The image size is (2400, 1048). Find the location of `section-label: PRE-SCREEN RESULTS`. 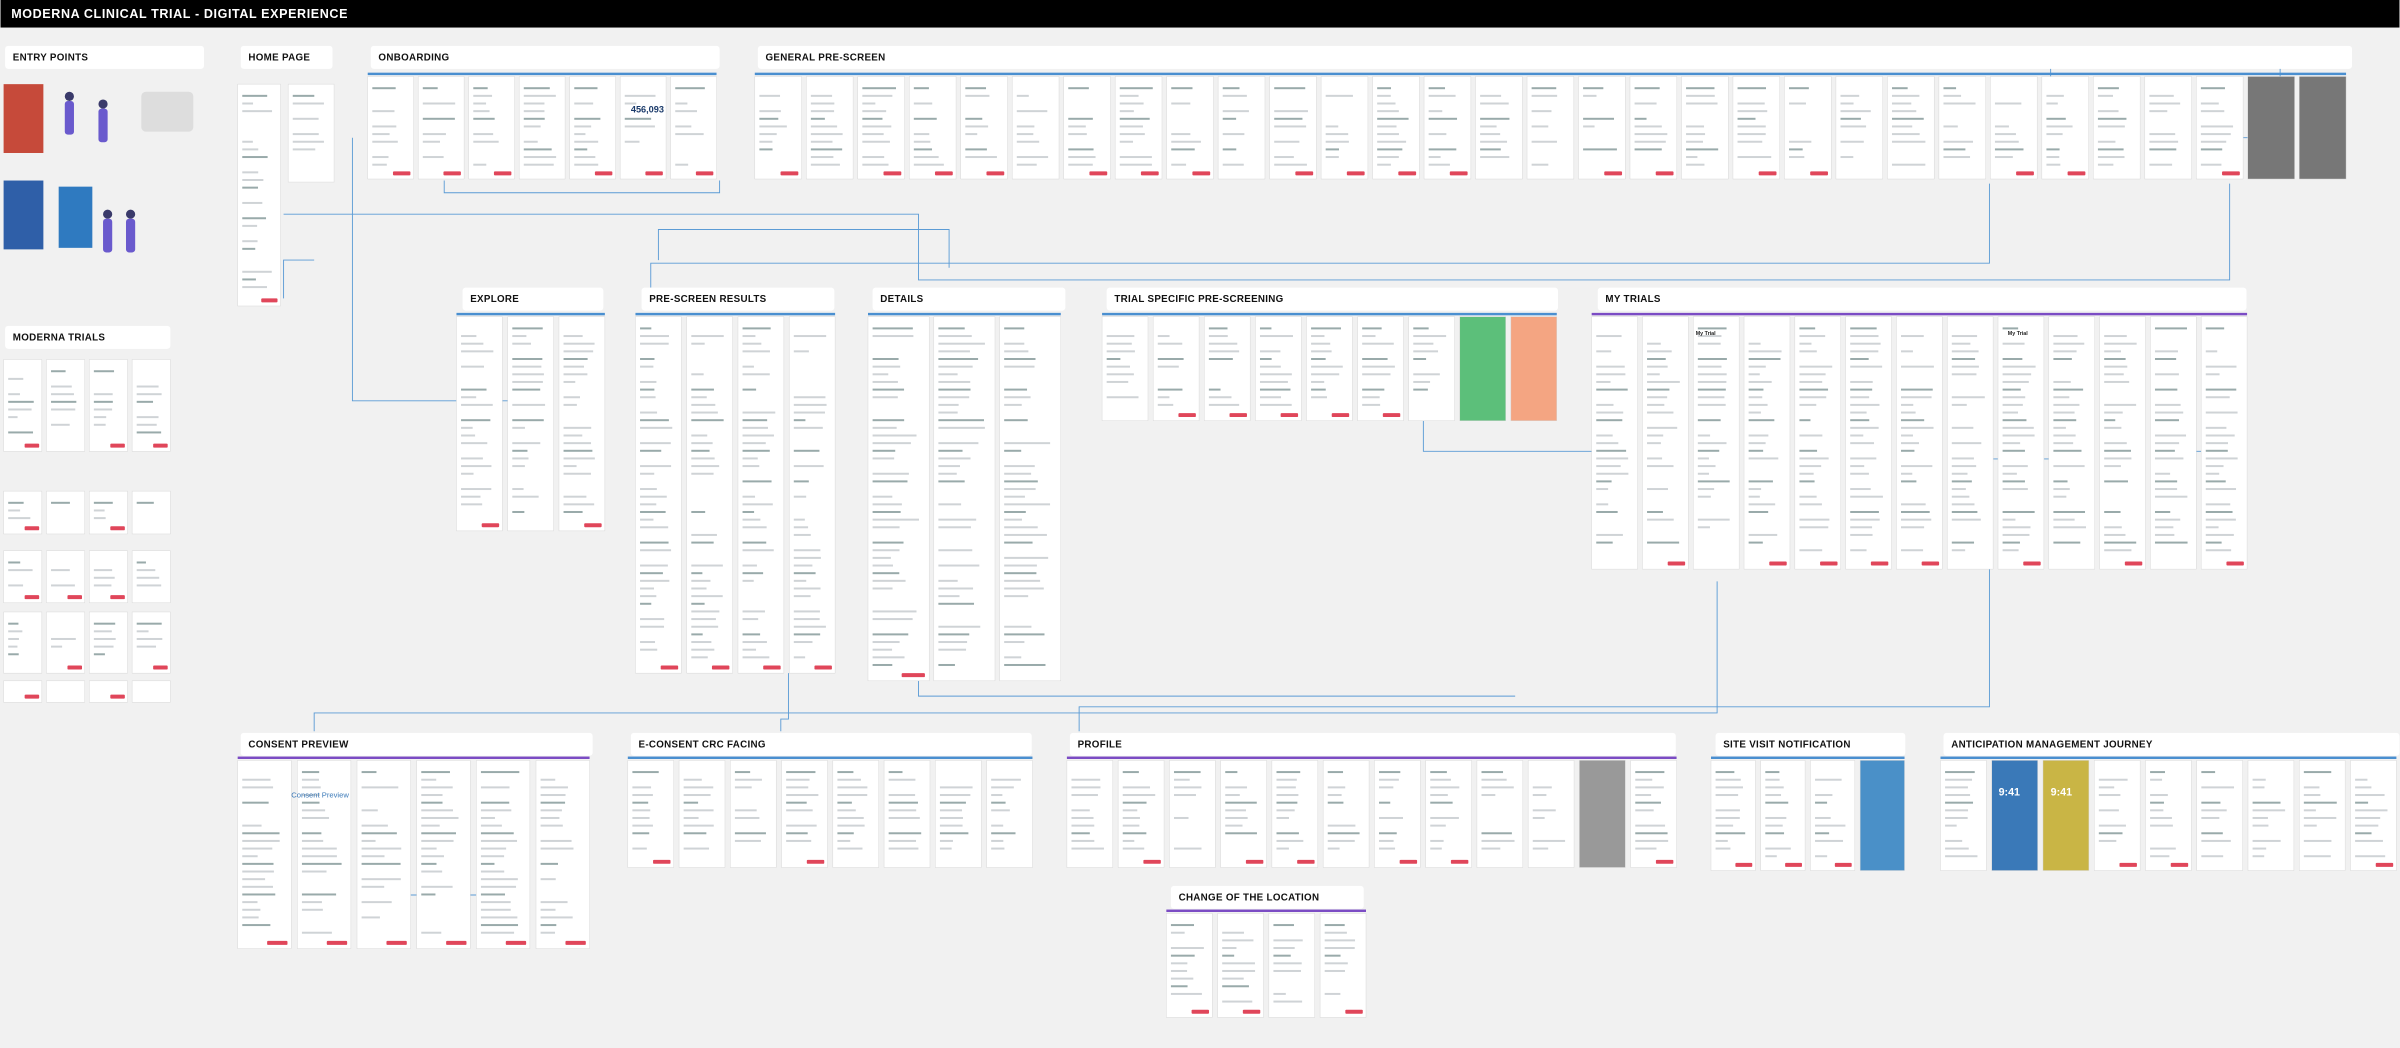

section-label: PRE-SCREEN RESULTS is located at coordinates (707, 299).